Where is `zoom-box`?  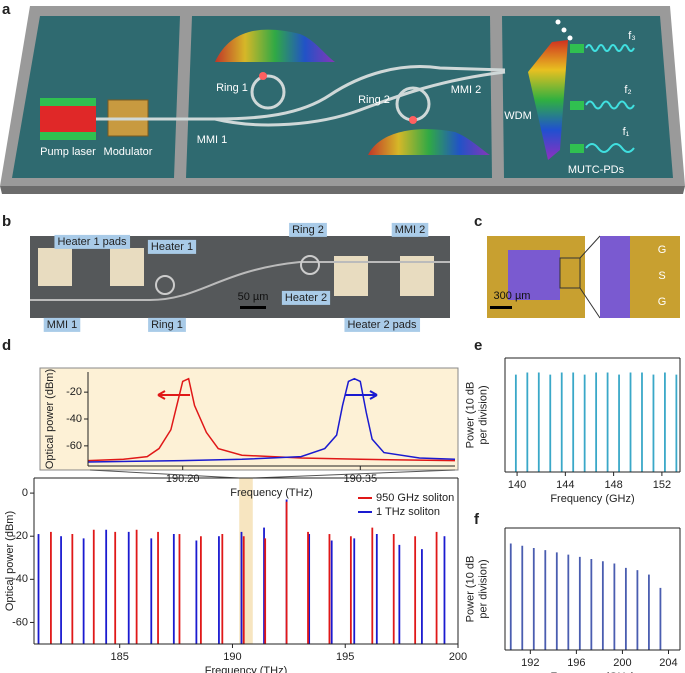
zoom-box is located at coordinates (570, 273).